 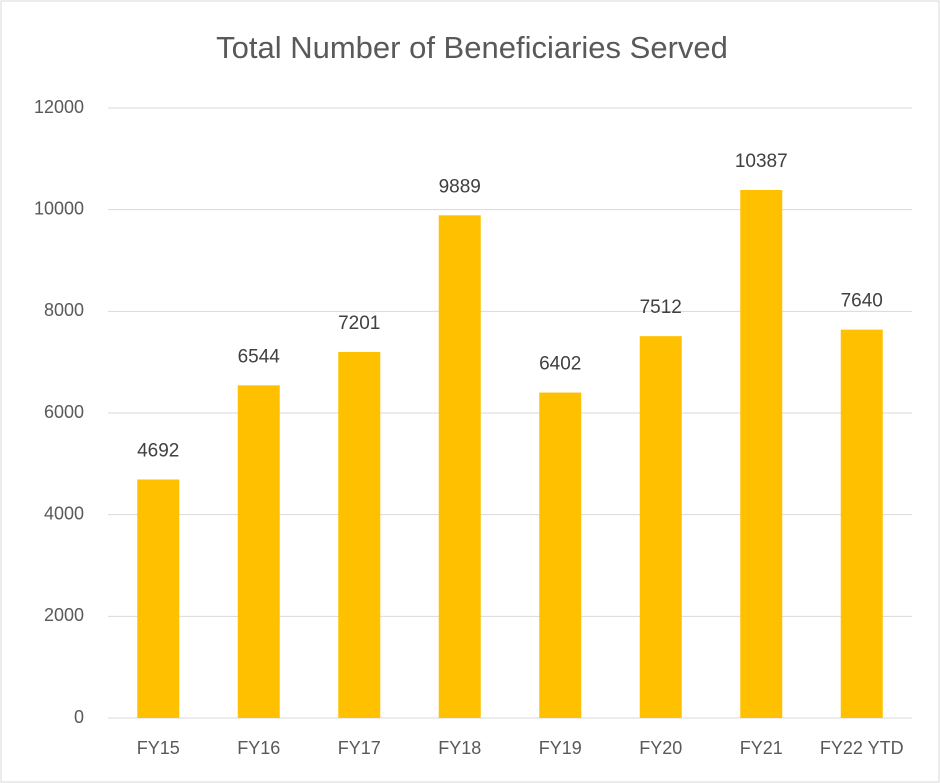 I want to click on y-tick-label: 8000, so click(x=64, y=310).